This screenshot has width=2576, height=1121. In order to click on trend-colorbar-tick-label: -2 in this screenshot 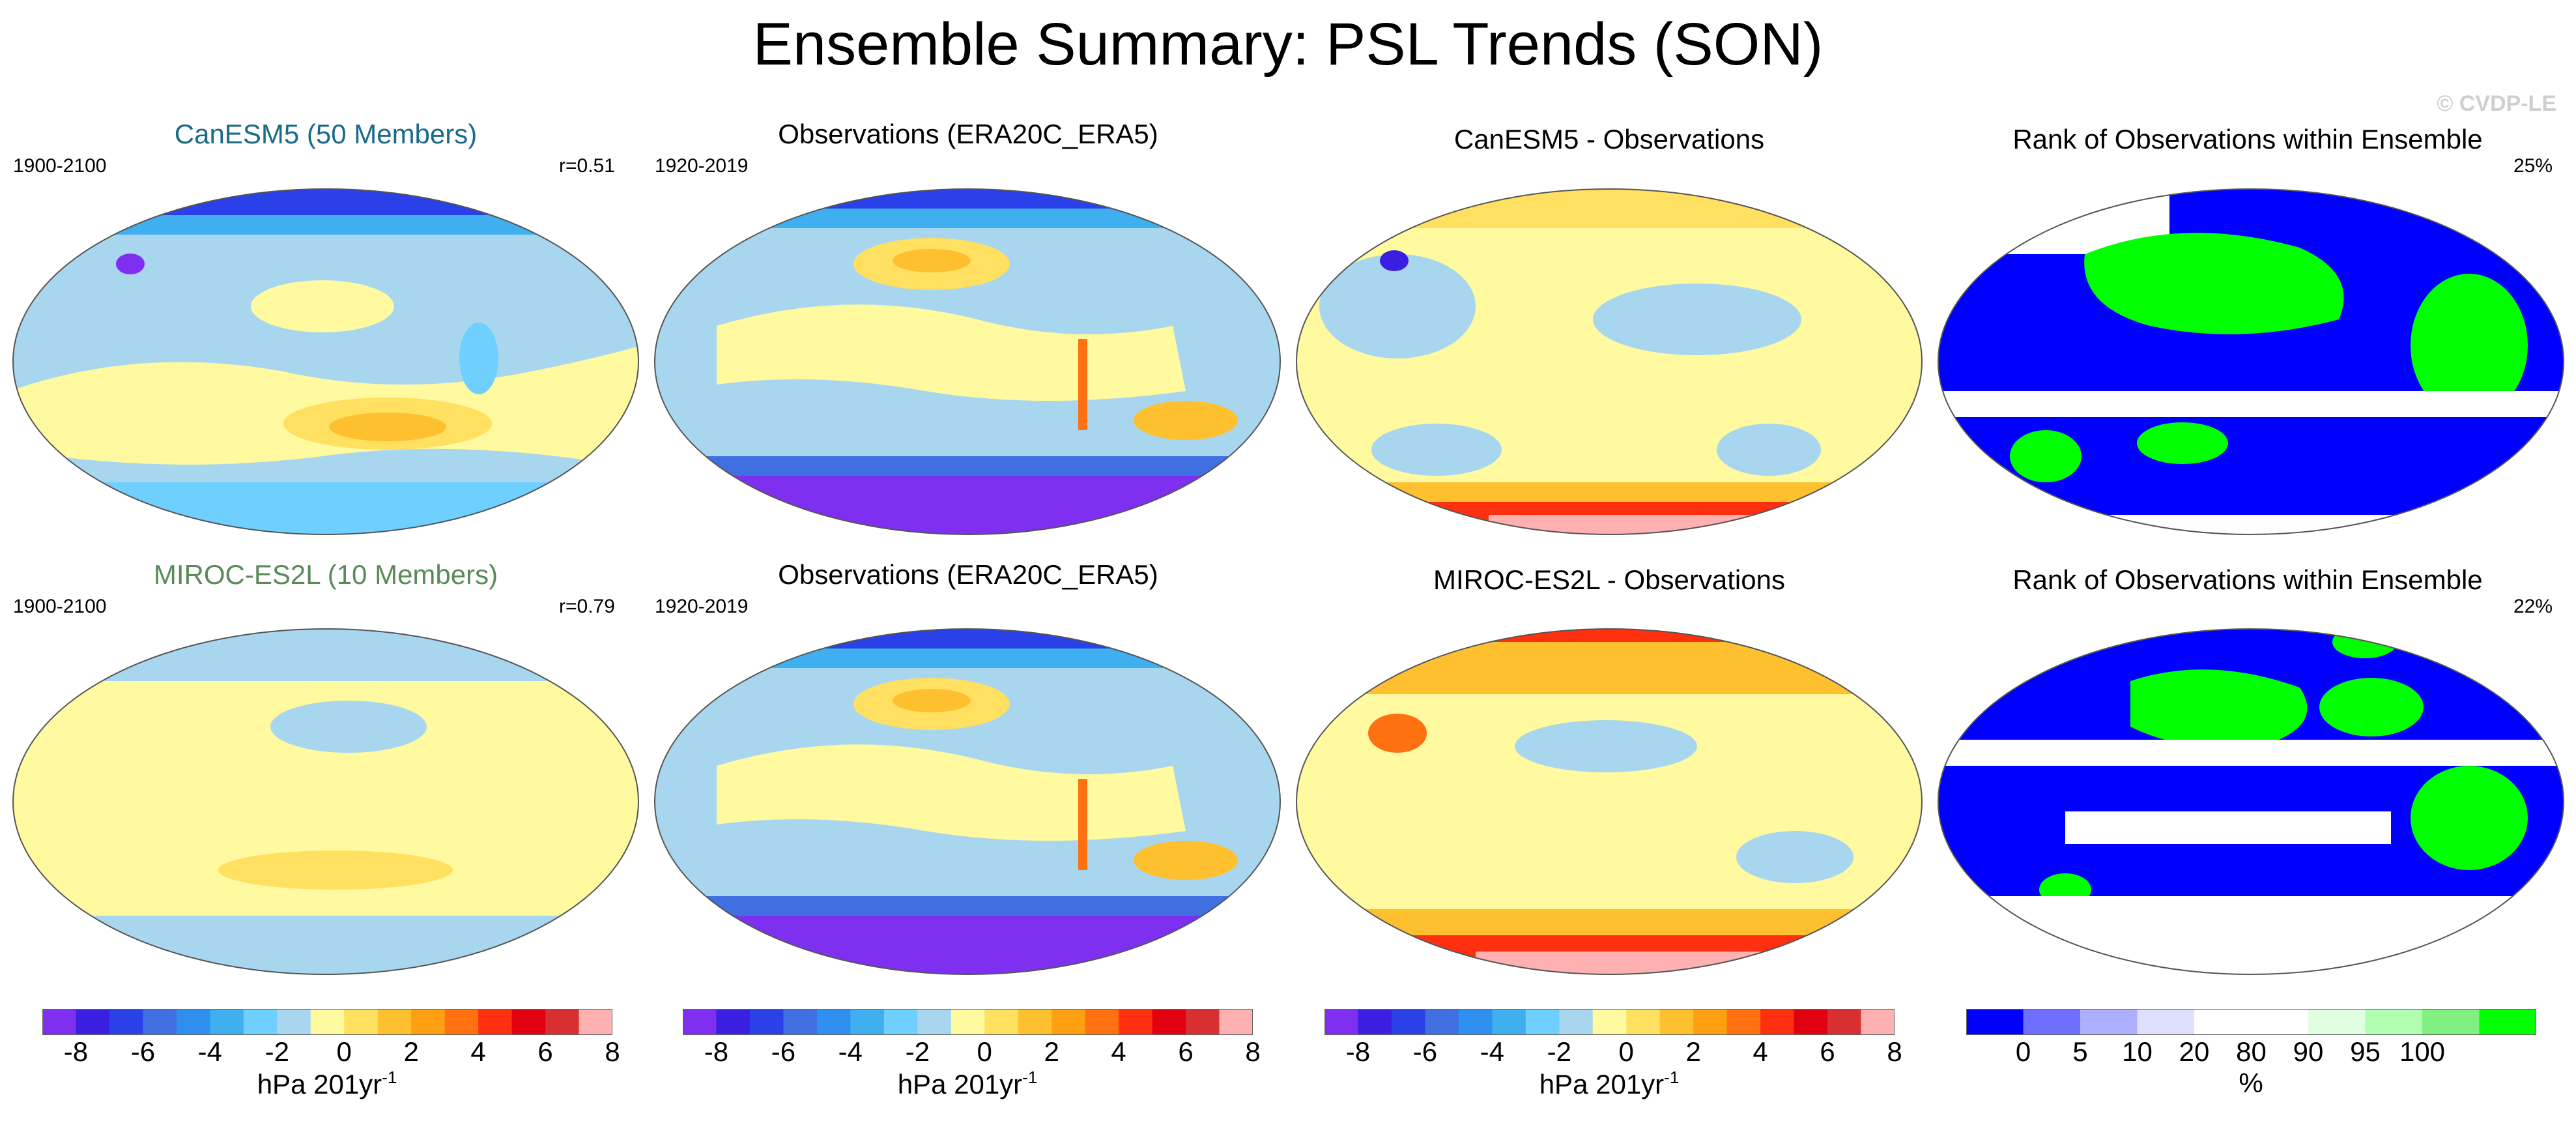, I will do `click(277, 1051)`.